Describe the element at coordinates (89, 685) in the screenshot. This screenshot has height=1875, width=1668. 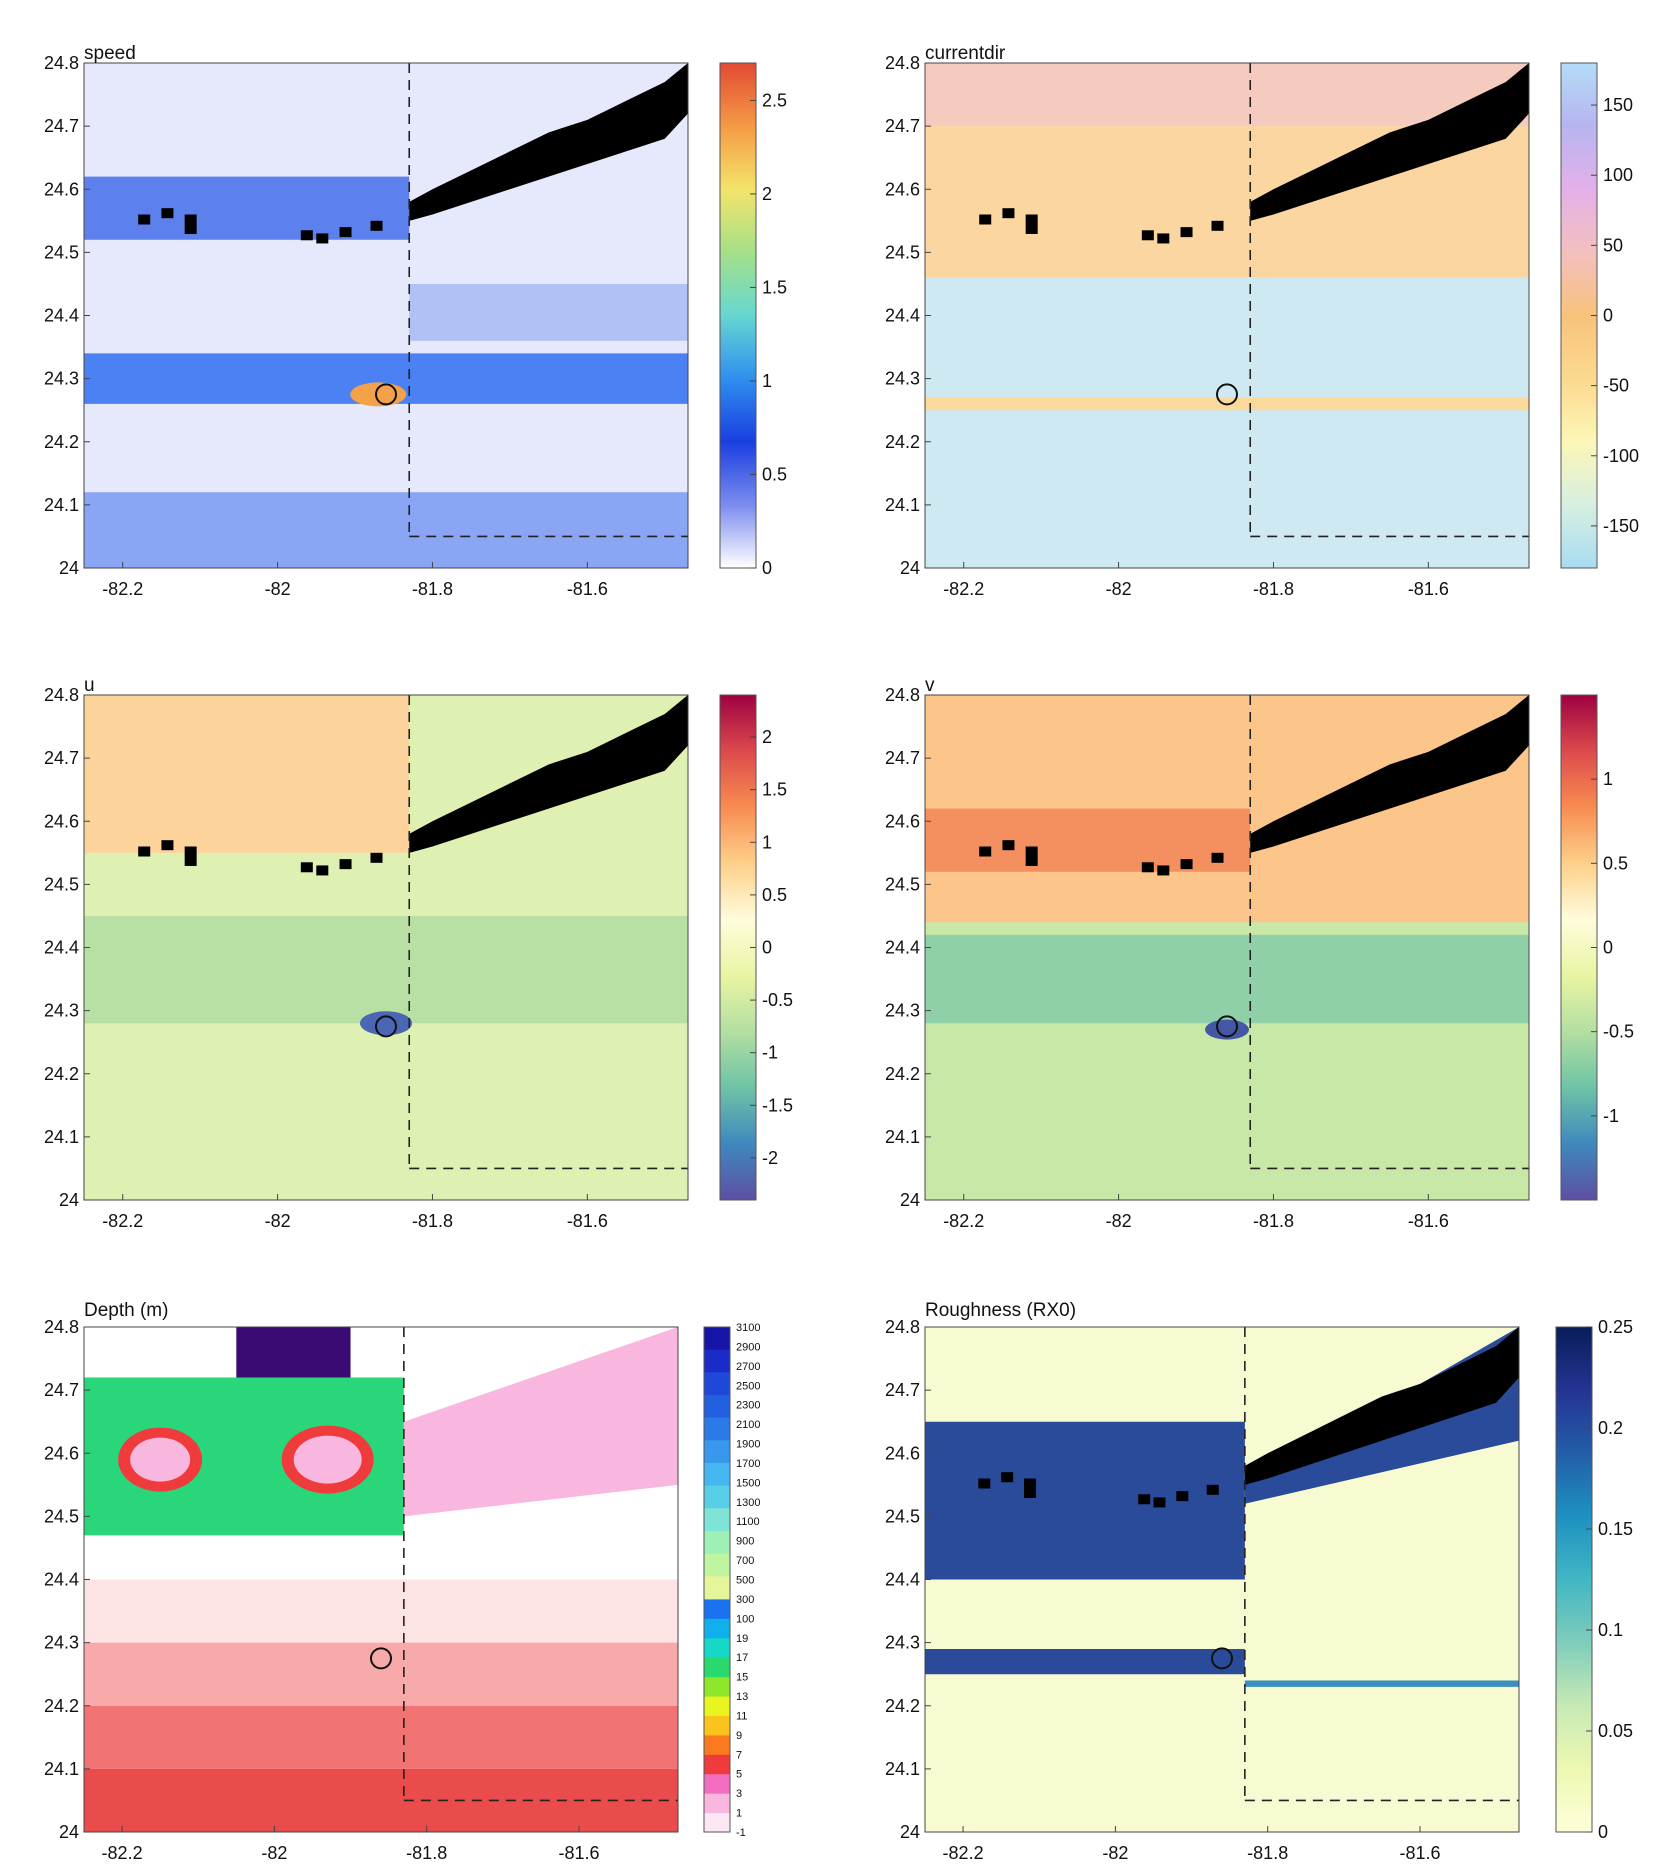
I see `panel-title: u` at that location.